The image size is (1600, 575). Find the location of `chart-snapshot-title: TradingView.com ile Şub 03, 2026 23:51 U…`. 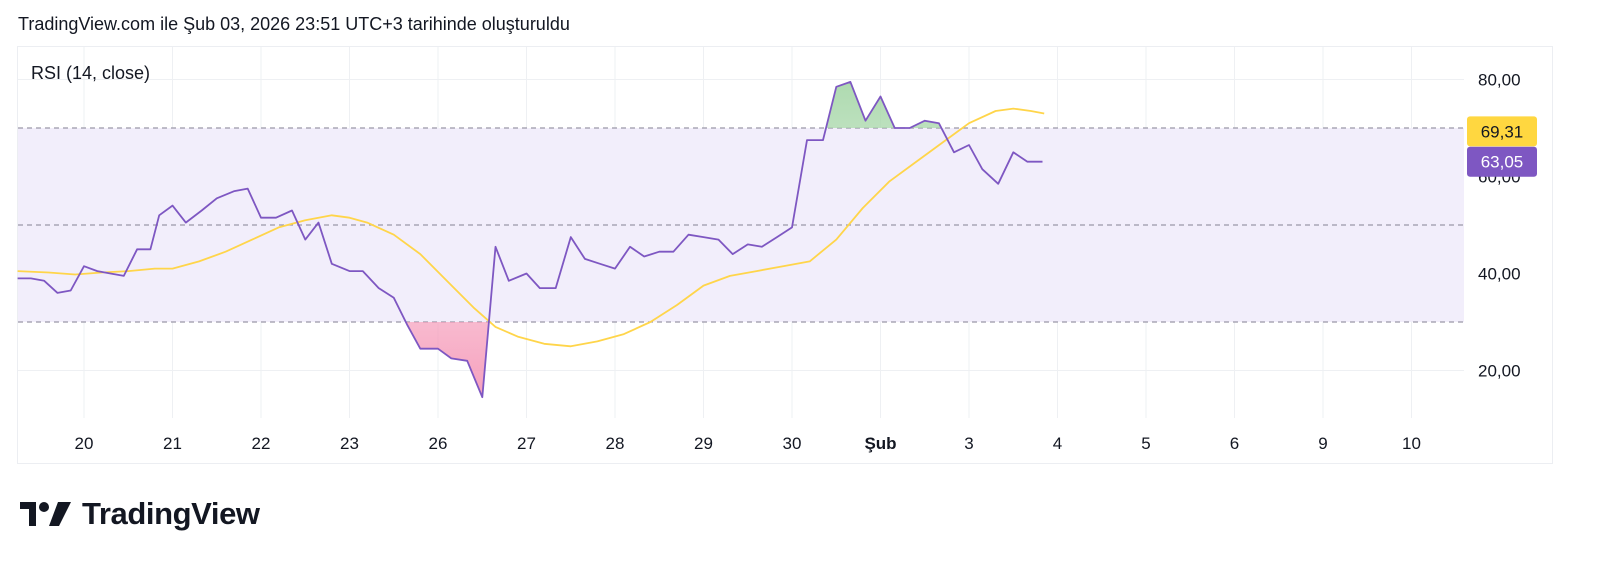

chart-snapshot-title: TradingView.com ile Şub 03, 2026 23:51 U… is located at coordinates (294, 24).